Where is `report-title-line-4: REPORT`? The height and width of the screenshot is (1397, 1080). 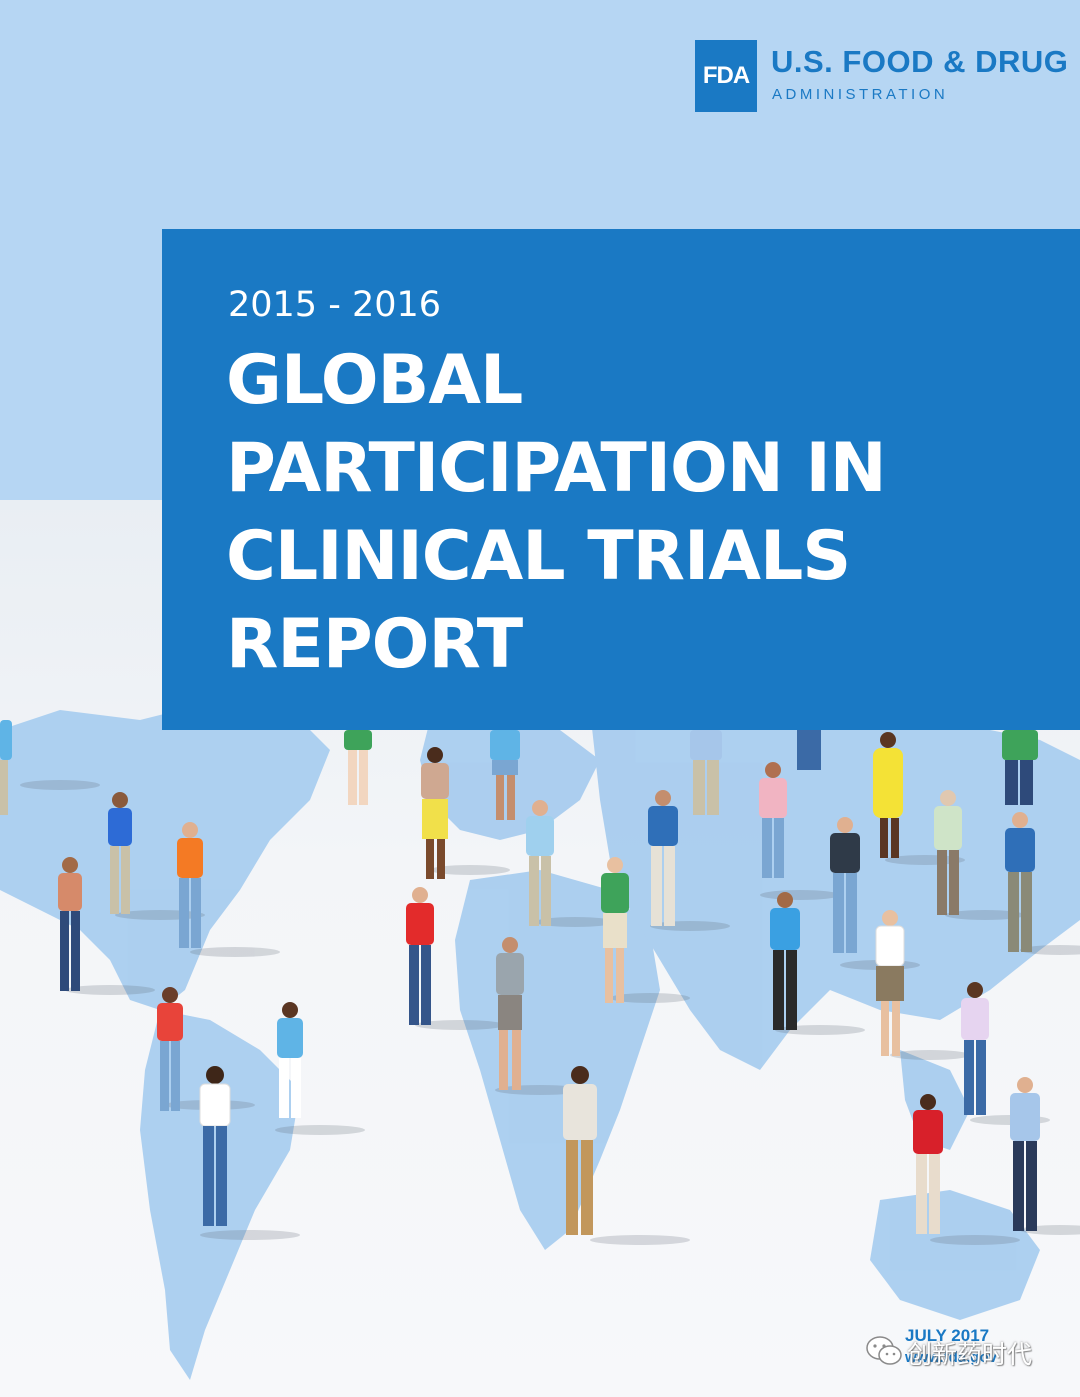
report-title-line-4: REPORT is located at coordinates (374, 644).